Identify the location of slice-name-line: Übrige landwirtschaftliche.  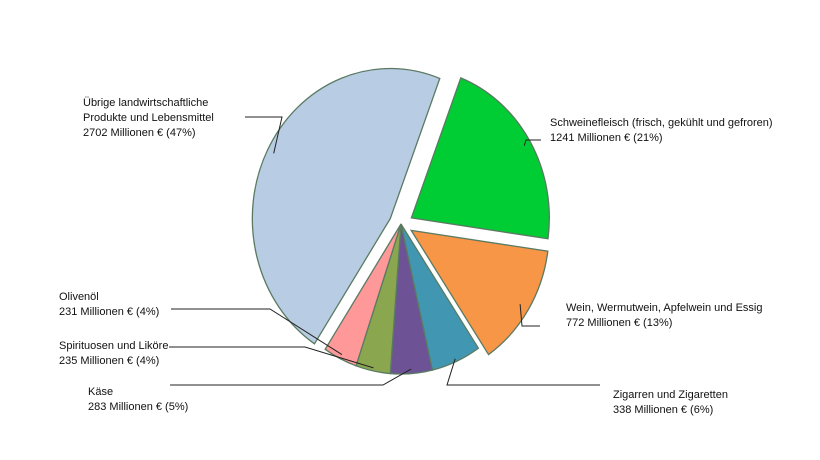
(146, 103).